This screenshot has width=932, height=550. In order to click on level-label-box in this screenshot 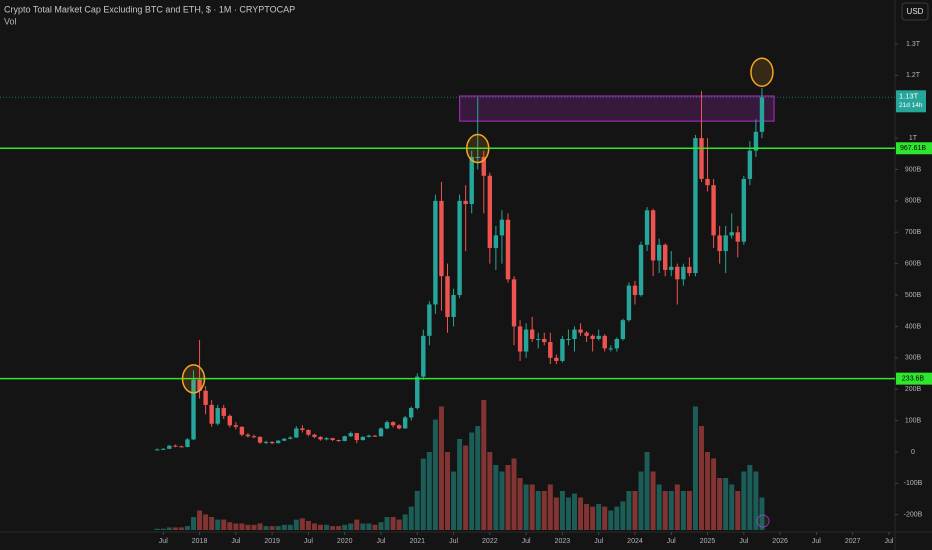, I will do `click(914, 378)`.